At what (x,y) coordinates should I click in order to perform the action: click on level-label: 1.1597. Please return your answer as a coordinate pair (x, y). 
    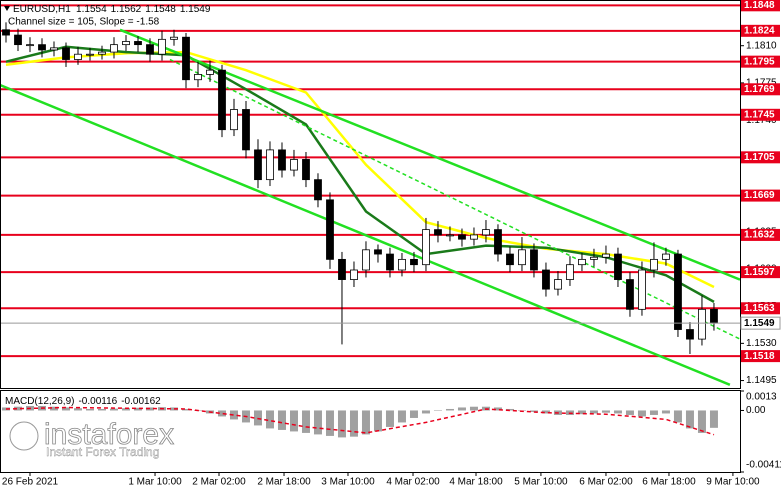
    Looking at the image, I should click on (759, 272).